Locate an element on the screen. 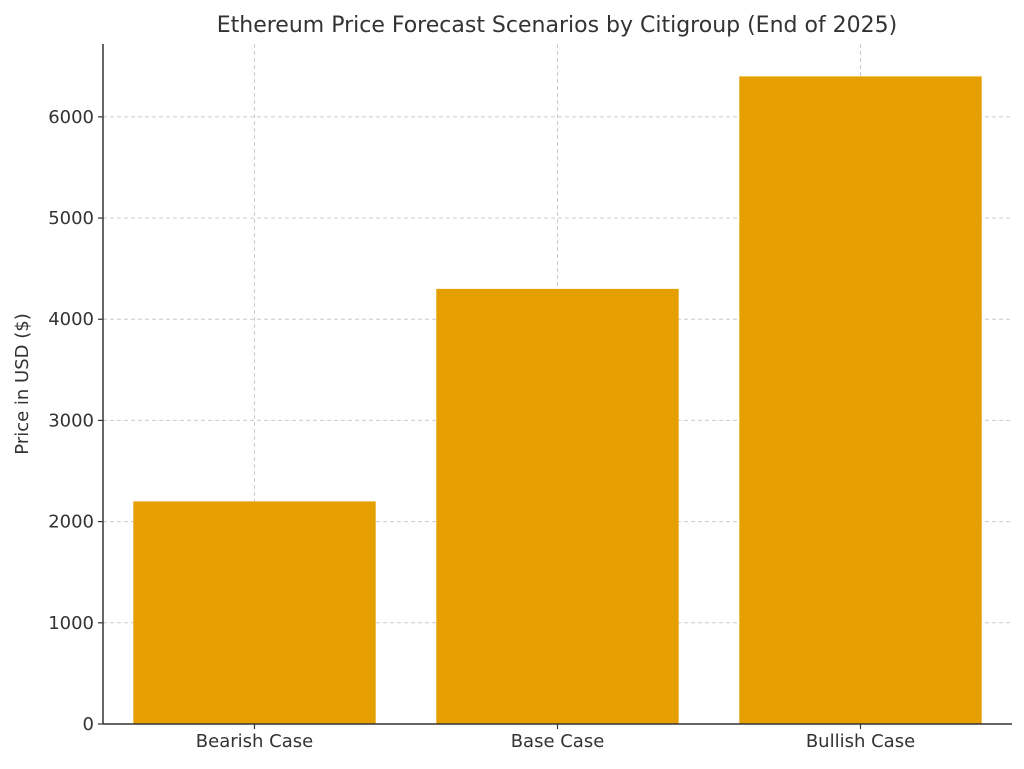 The height and width of the screenshot is (769, 1024). x-tick-label: Bearish Case is located at coordinates (254, 741).